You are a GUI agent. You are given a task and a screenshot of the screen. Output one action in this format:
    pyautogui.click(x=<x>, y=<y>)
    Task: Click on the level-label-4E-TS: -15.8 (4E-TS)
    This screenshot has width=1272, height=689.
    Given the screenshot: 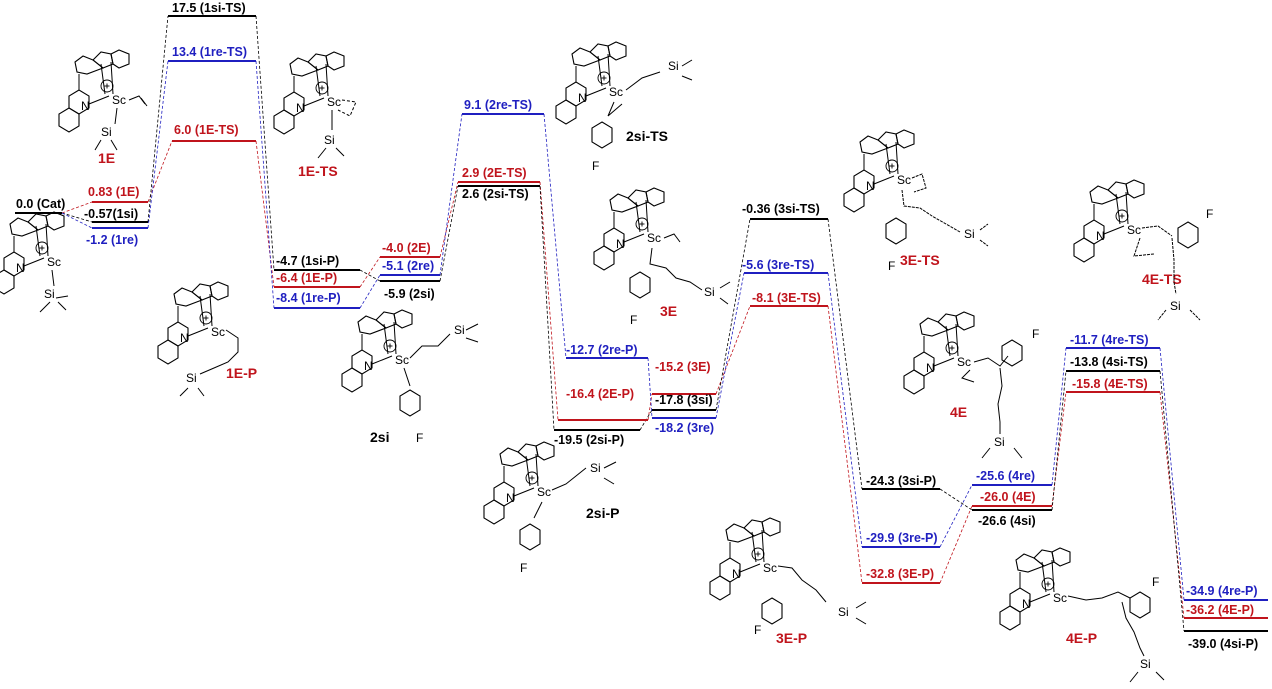 What is the action you would take?
    pyautogui.click(x=1110, y=384)
    